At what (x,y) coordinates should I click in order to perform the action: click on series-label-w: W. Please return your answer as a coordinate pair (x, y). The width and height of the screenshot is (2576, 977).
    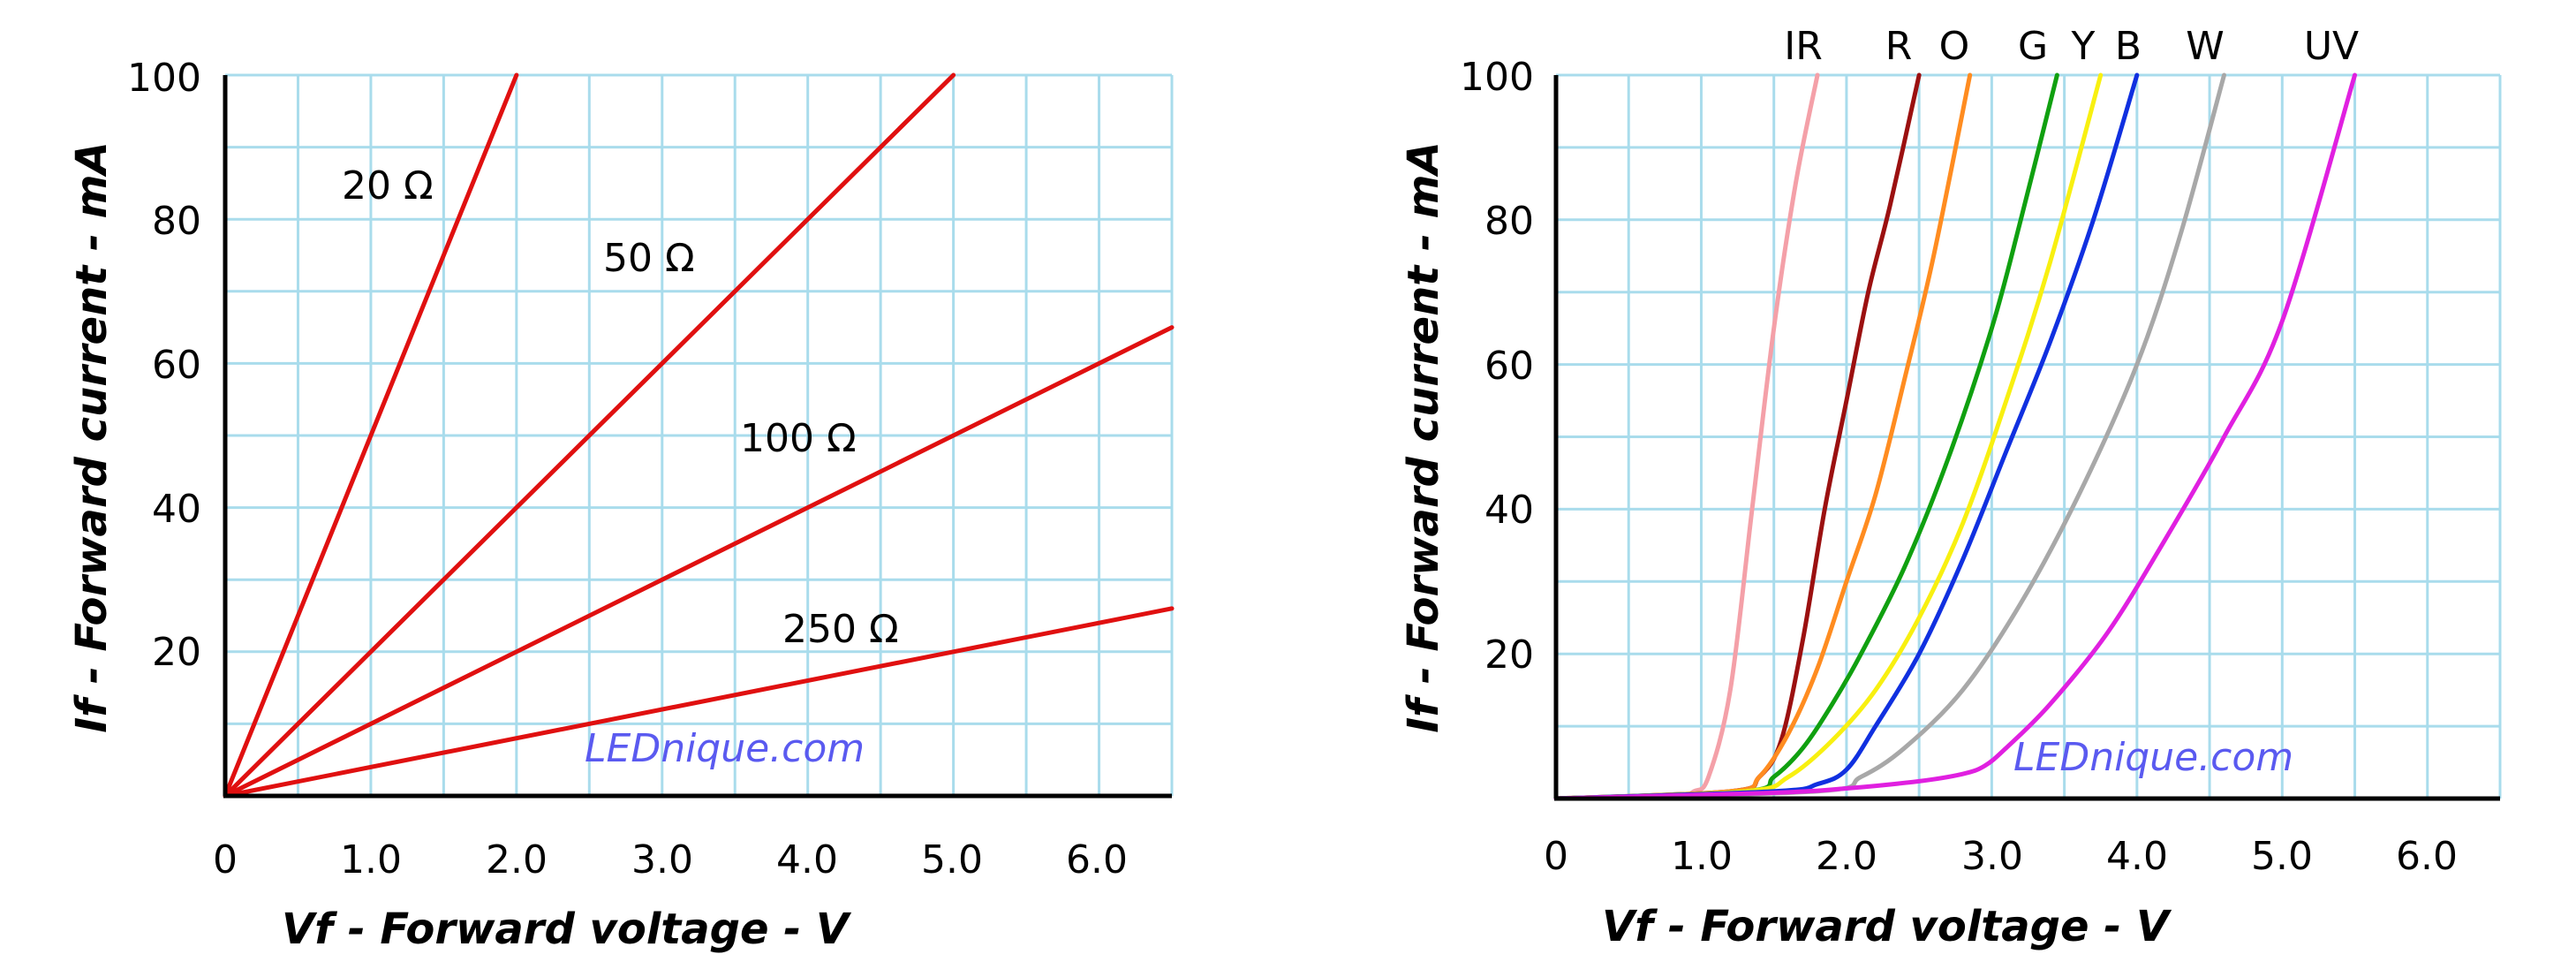
    Looking at the image, I should click on (2205, 46).